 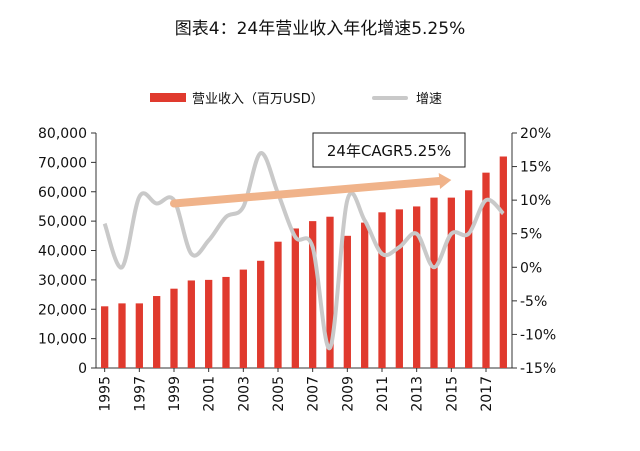 I want to click on legend-label-growth: 增速, so click(x=429, y=99).